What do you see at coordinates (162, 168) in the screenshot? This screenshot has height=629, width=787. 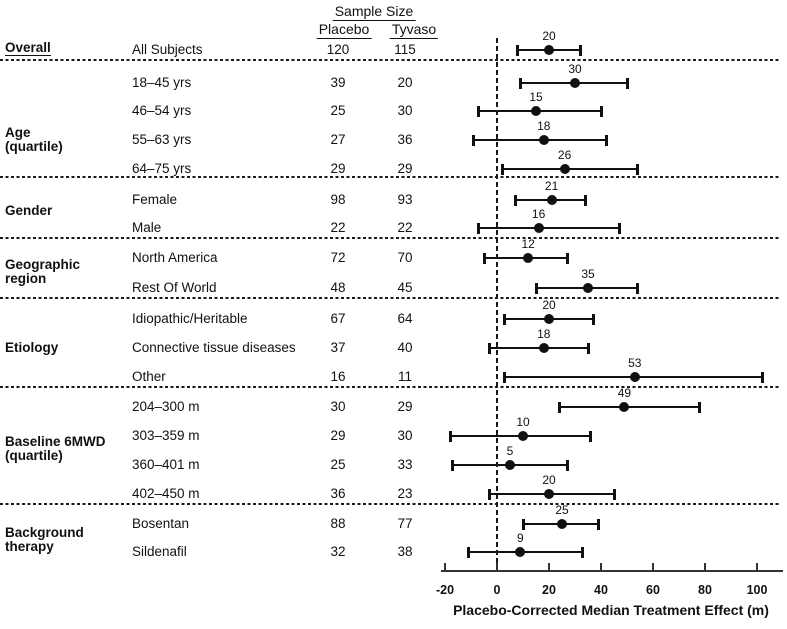 I see `subgroup-label: 64–75 yrs` at bounding box center [162, 168].